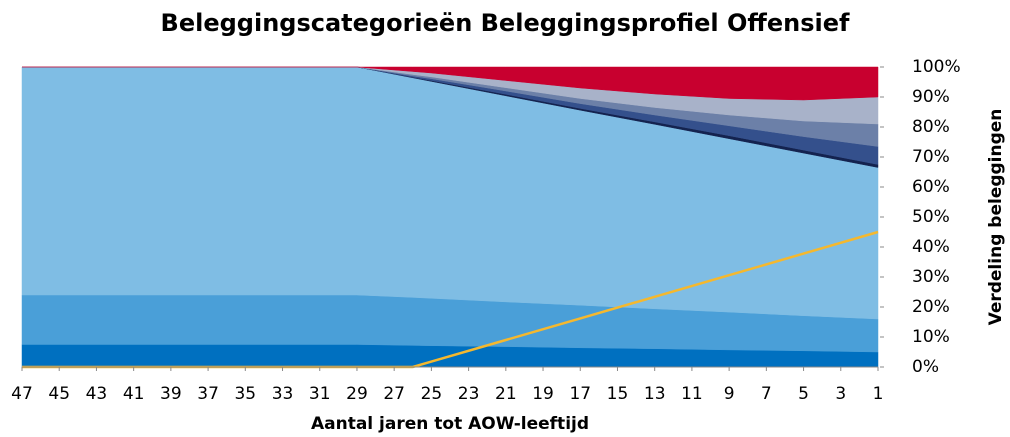 The width and height of the screenshot is (1010, 437). Describe the element at coordinates (931, 187) in the screenshot. I see `y-tick-label: 60%` at that location.